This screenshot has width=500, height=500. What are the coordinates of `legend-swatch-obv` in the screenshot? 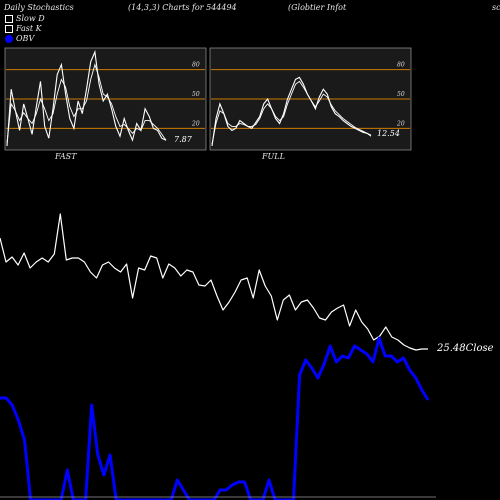 It's located at (9, 38).